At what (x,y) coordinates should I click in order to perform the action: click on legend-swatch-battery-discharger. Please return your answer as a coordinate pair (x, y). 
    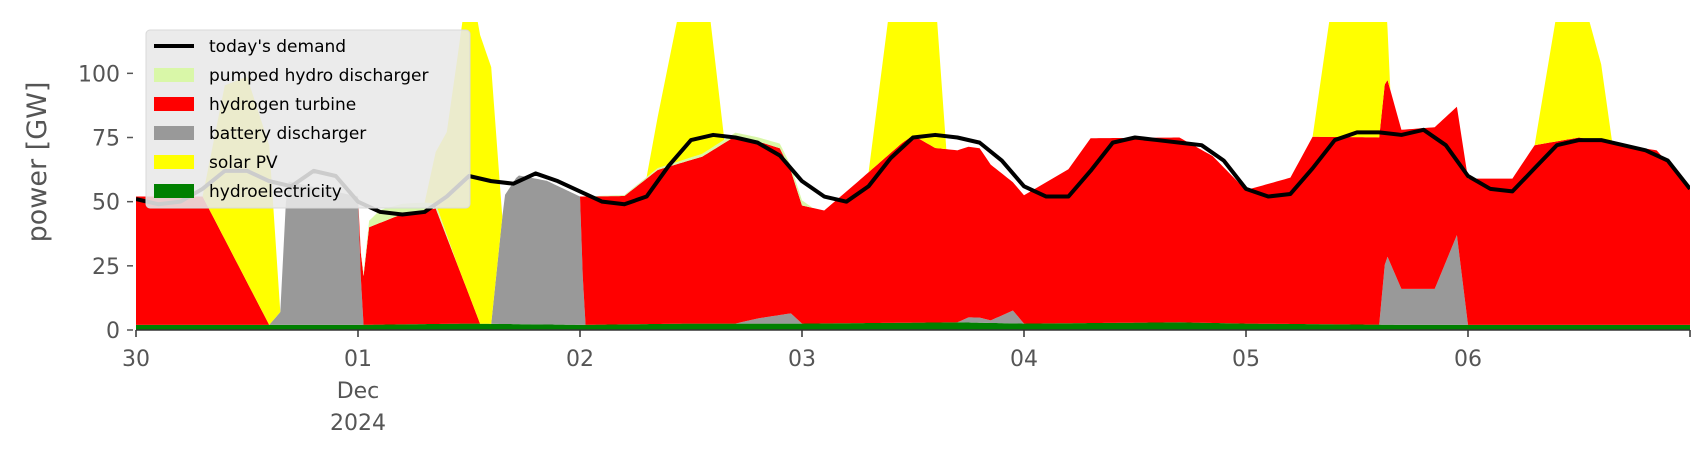
    Looking at the image, I should click on (174, 133).